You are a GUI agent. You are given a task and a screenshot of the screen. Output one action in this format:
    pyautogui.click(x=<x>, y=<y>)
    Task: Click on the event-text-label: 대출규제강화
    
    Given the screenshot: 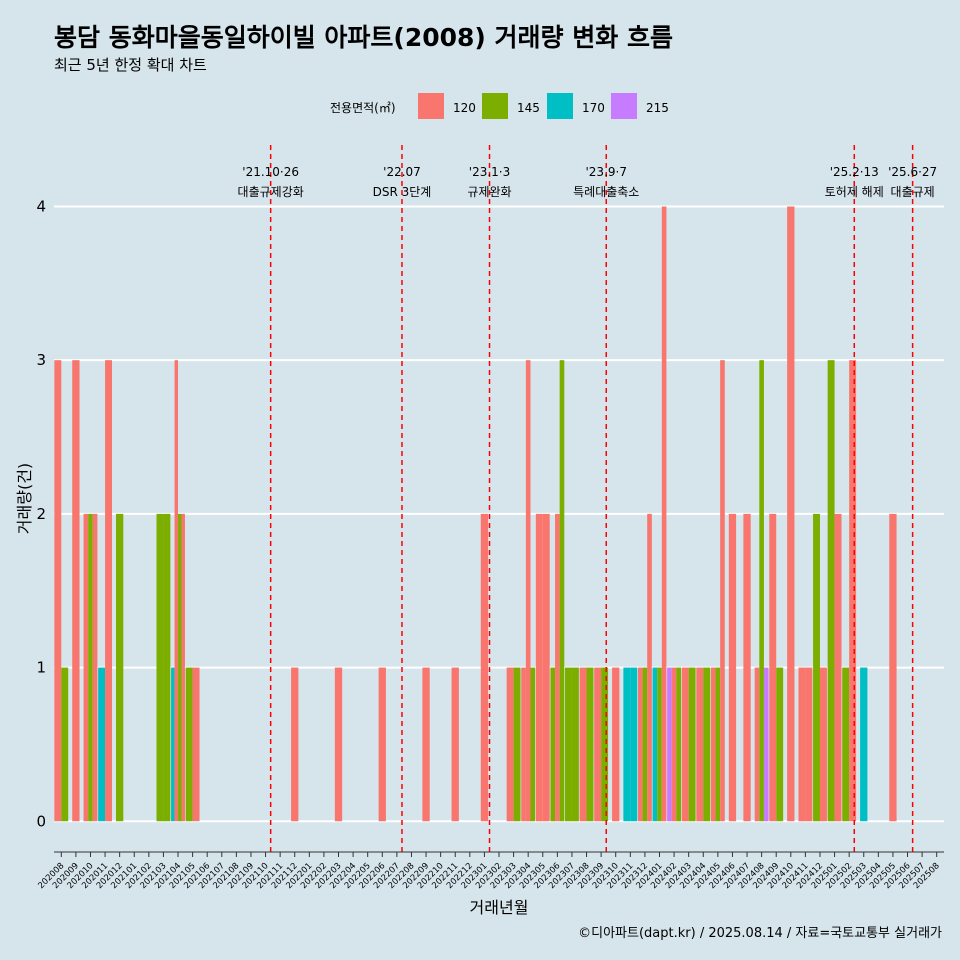 What is the action you would take?
    pyautogui.click(x=271, y=192)
    